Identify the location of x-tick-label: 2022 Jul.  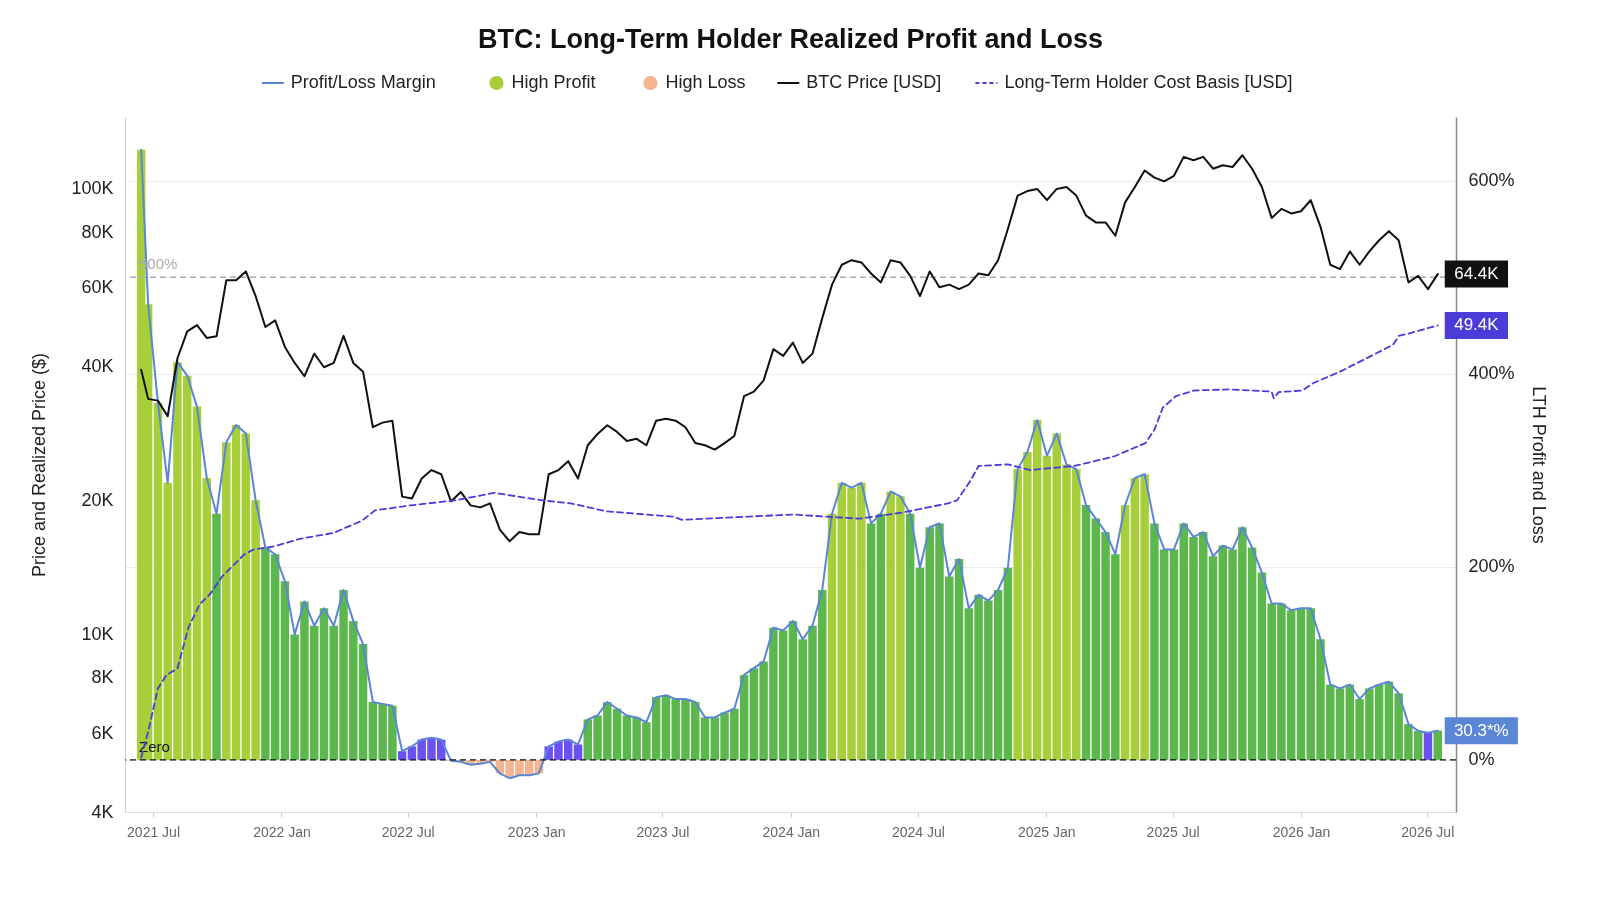
(408, 831).